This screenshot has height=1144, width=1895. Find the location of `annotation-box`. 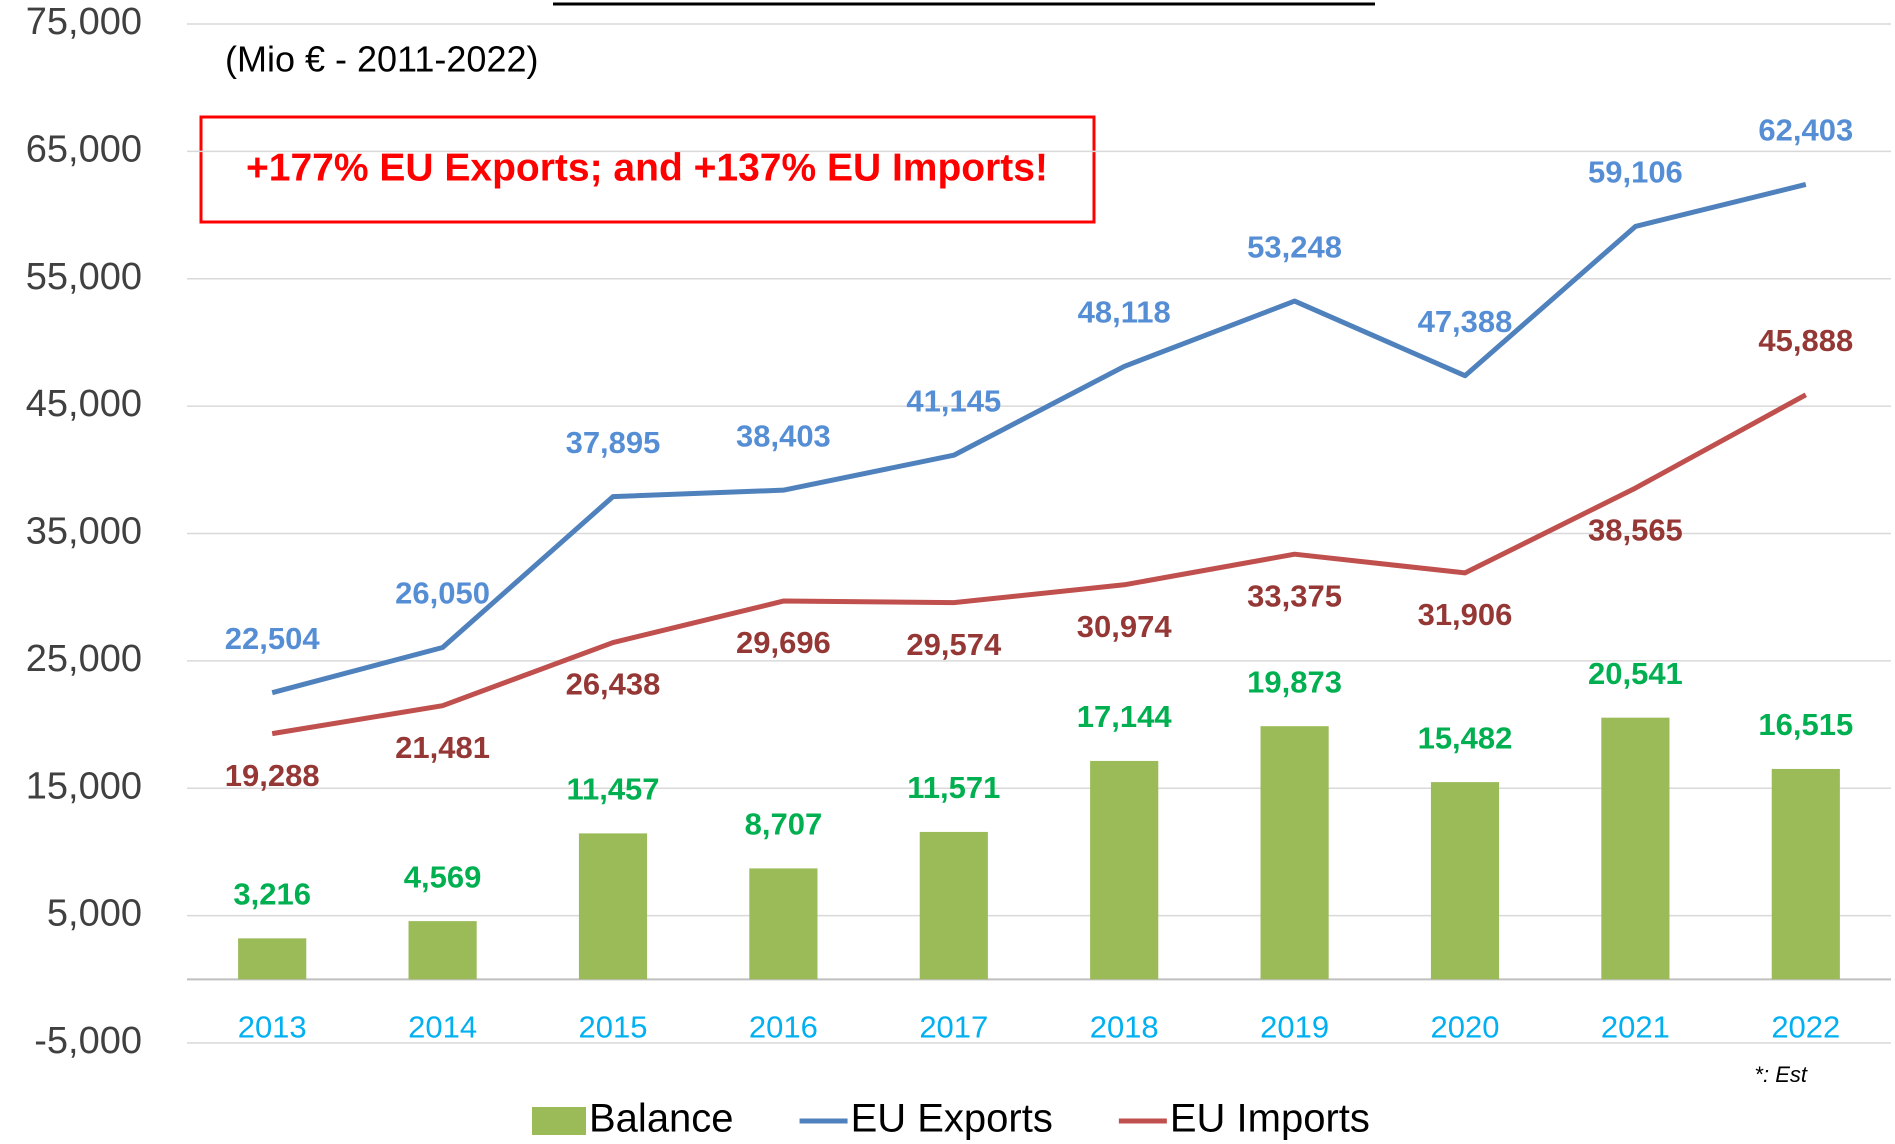

annotation-box is located at coordinates (647, 169).